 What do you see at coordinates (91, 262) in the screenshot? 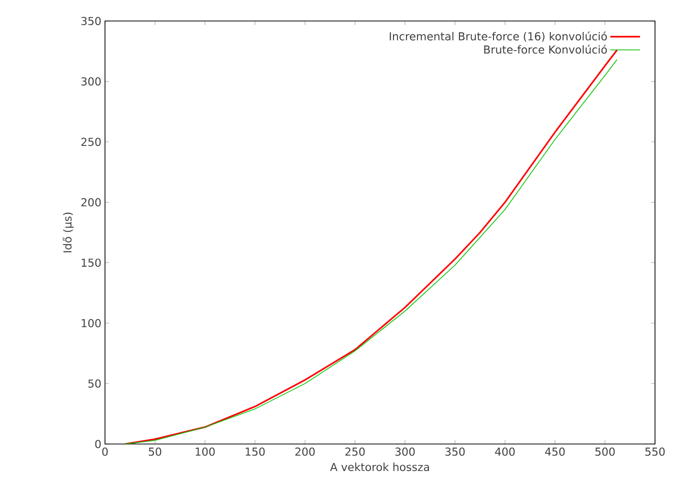
I see `y-tick-label: 150` at bounding box center [91, 262].